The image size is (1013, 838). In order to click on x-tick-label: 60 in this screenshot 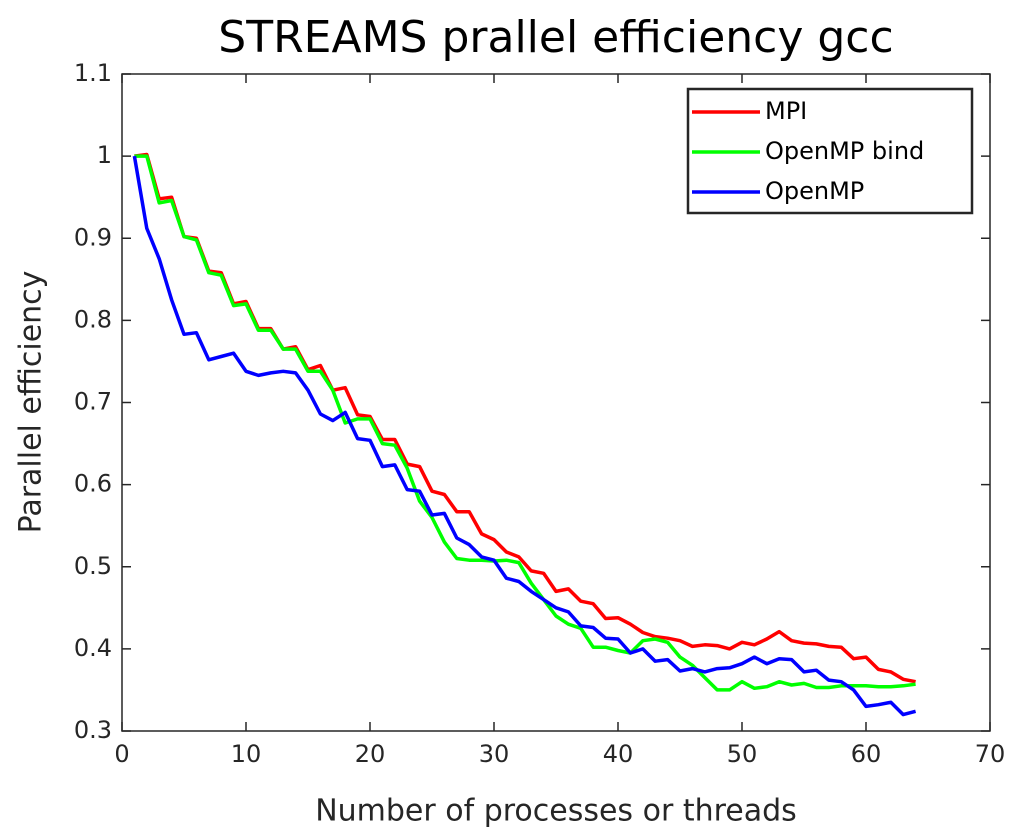, I will do `click(866, 754)`.